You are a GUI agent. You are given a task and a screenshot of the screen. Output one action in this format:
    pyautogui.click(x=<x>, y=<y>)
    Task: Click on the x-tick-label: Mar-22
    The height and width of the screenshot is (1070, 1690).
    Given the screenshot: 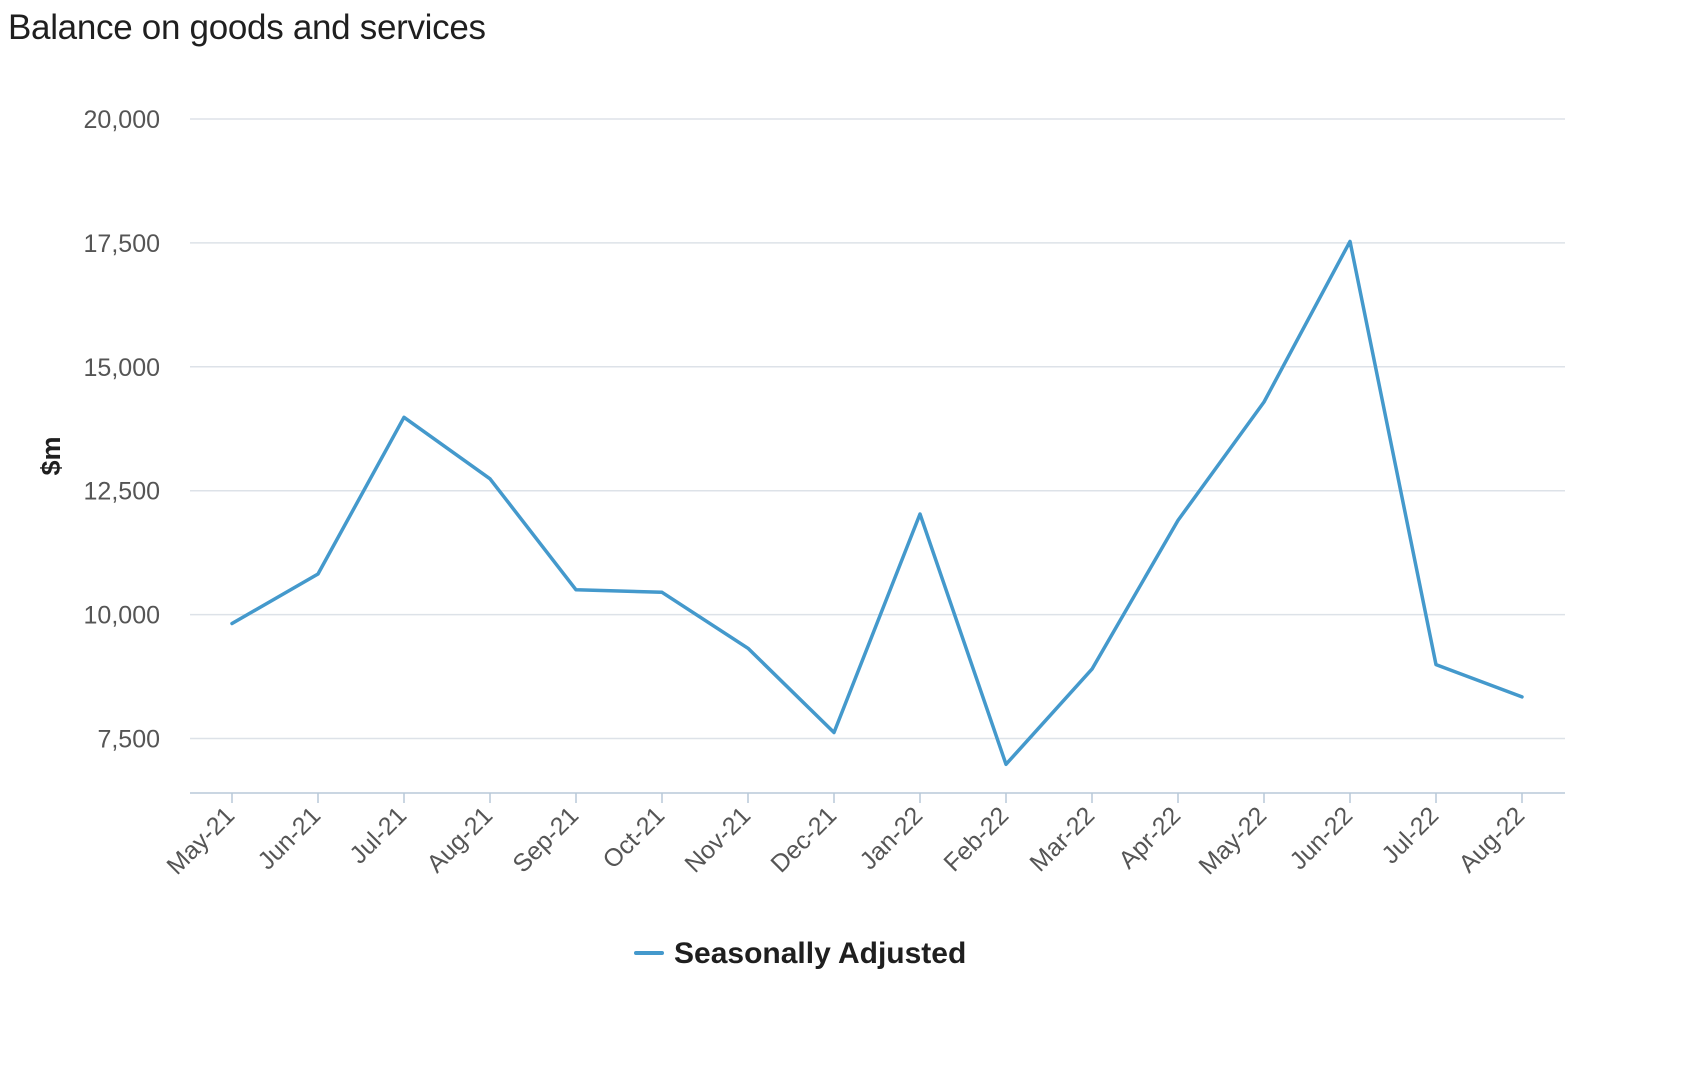 What is the action you would take?
    pyautogui.click(x=1062, y=839)
    